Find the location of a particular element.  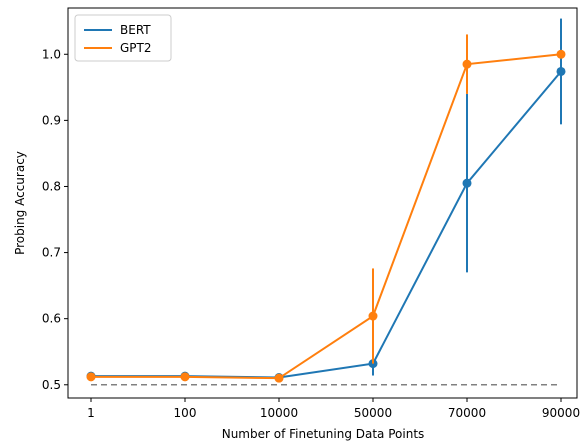

y-tick-label: 0.9 is located at coordinates (51, 120).